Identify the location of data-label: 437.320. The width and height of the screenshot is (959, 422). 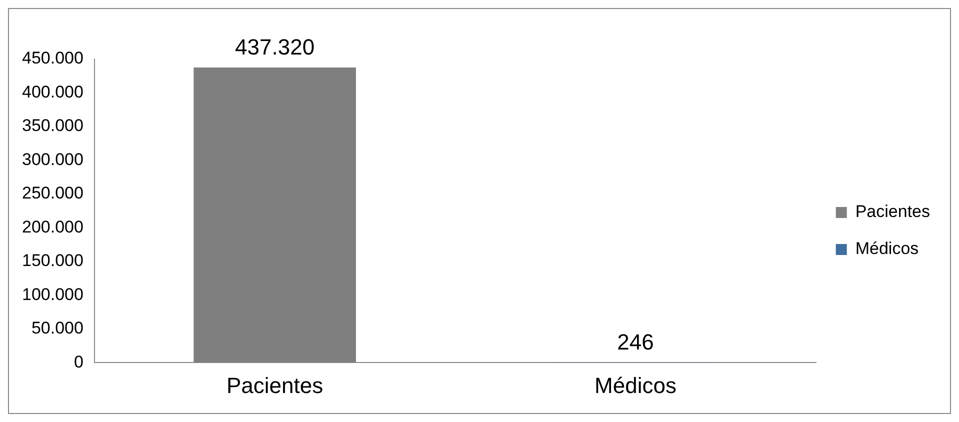
(275, 47).